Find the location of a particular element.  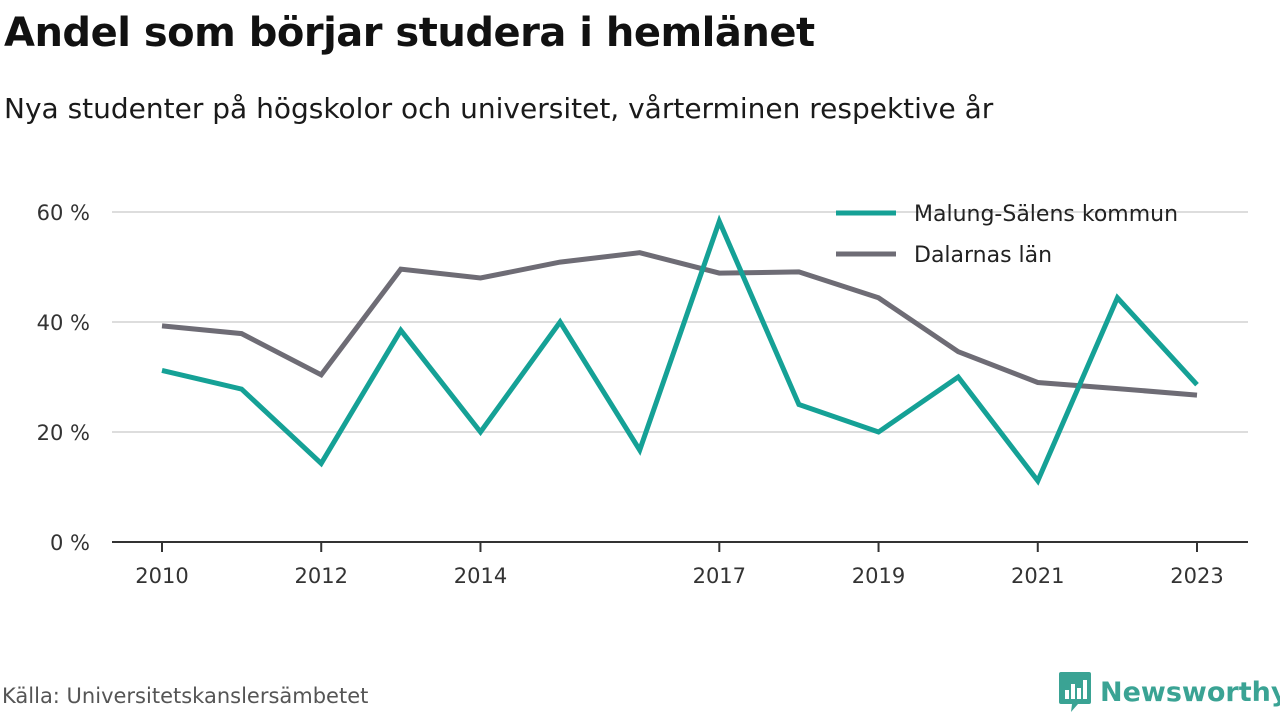

x-tick-label: 2014 is located at coordinates (480, 576).